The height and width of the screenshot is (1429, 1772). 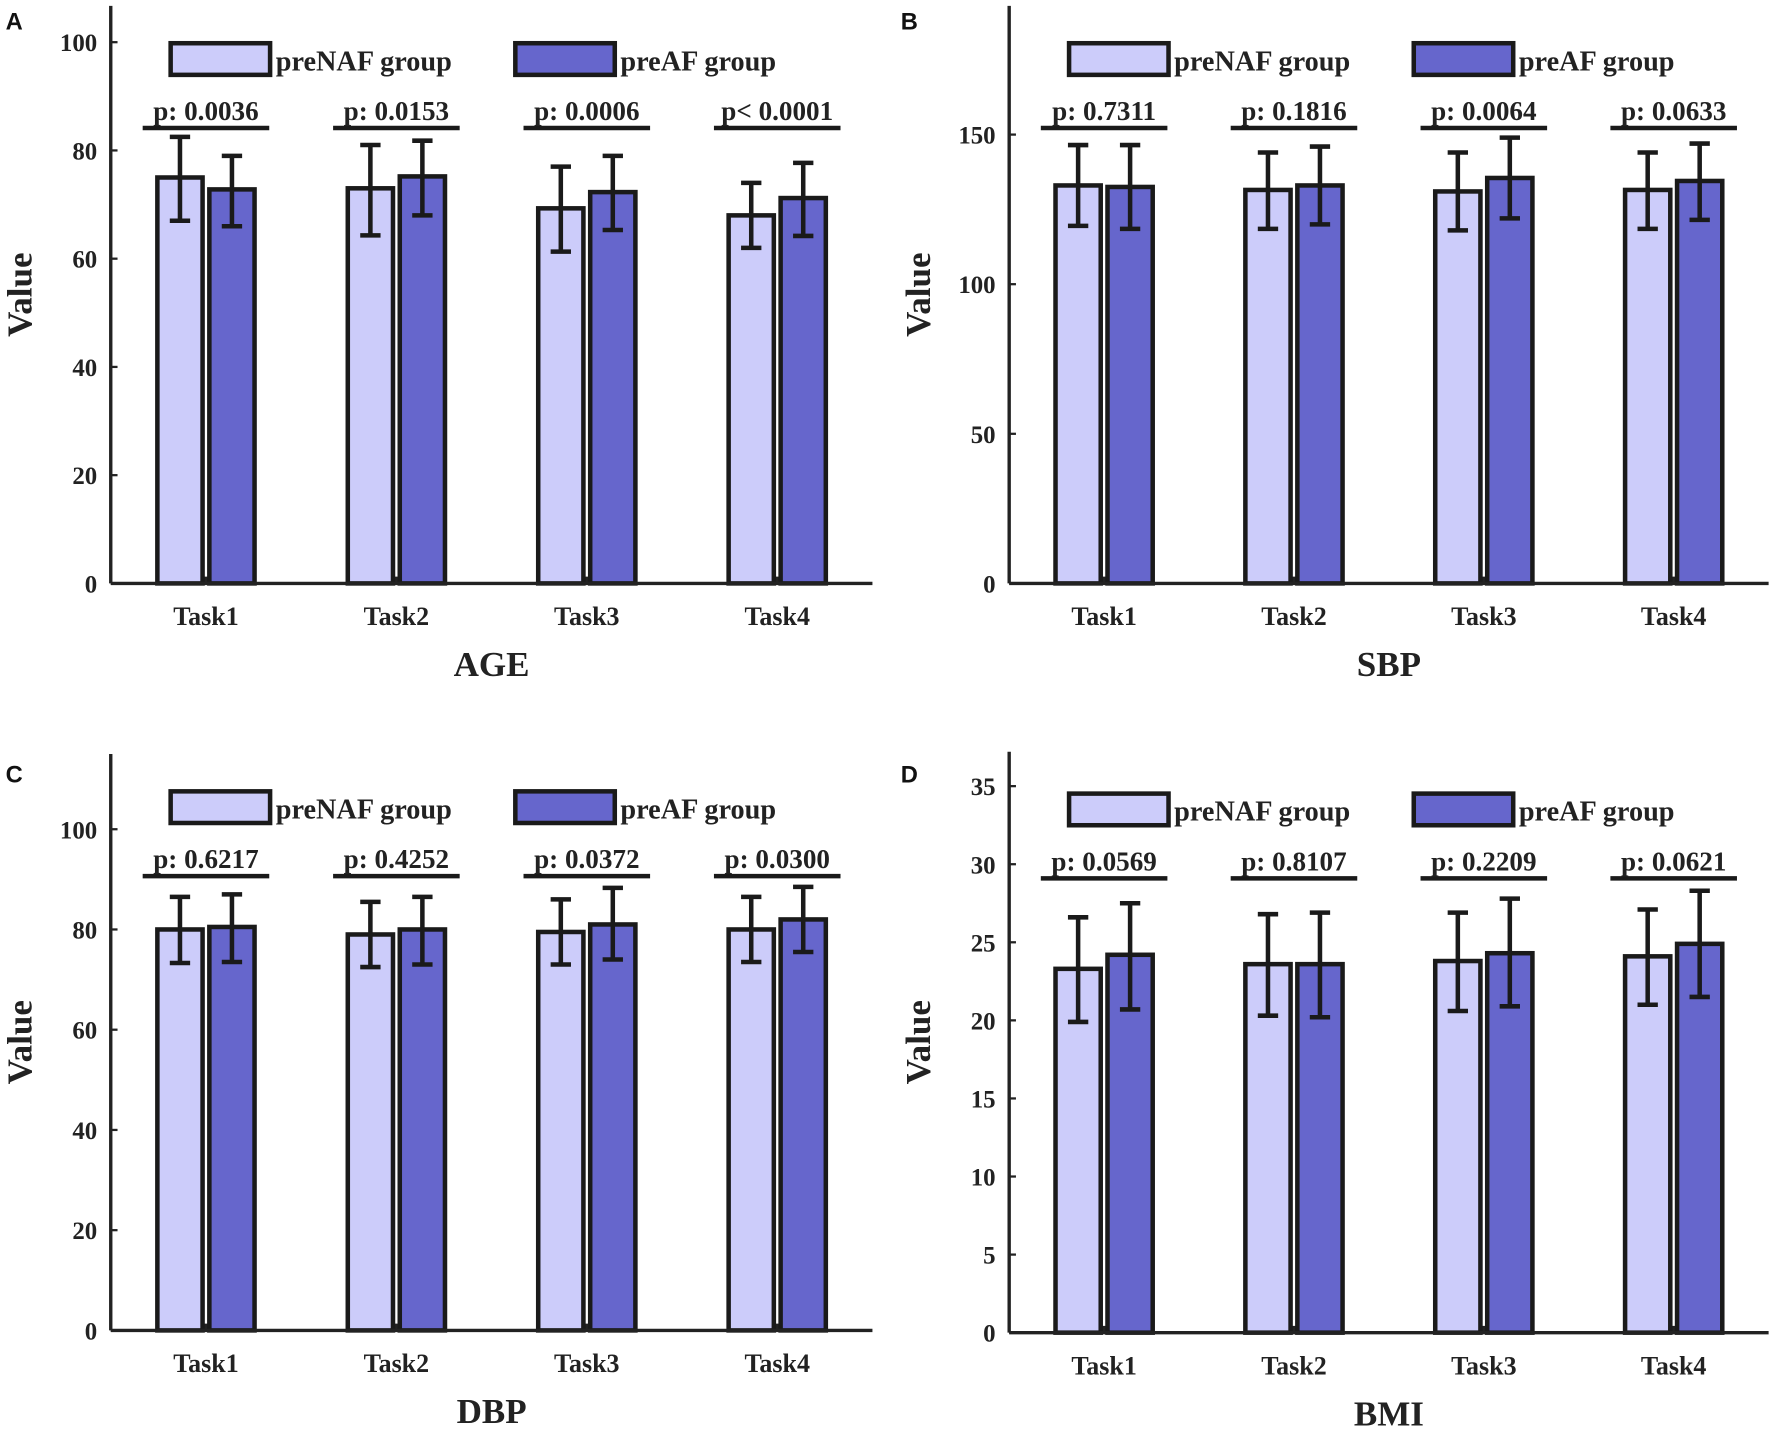 What do you see at coordinates (1673, 111) in the screenshot?
I see `p-value-label: p: 0.0633` at bounding box center [1673, 111].